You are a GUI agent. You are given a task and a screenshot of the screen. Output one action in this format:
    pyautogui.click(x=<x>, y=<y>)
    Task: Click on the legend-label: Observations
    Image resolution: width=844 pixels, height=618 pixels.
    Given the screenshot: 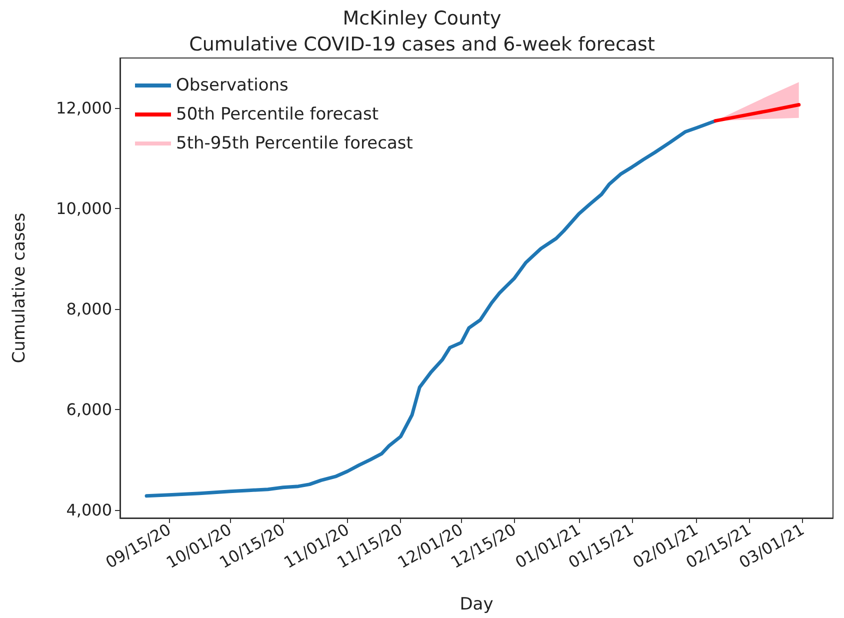 What is the action you would take?
    pyautogui.click(x=232, y=86)
    